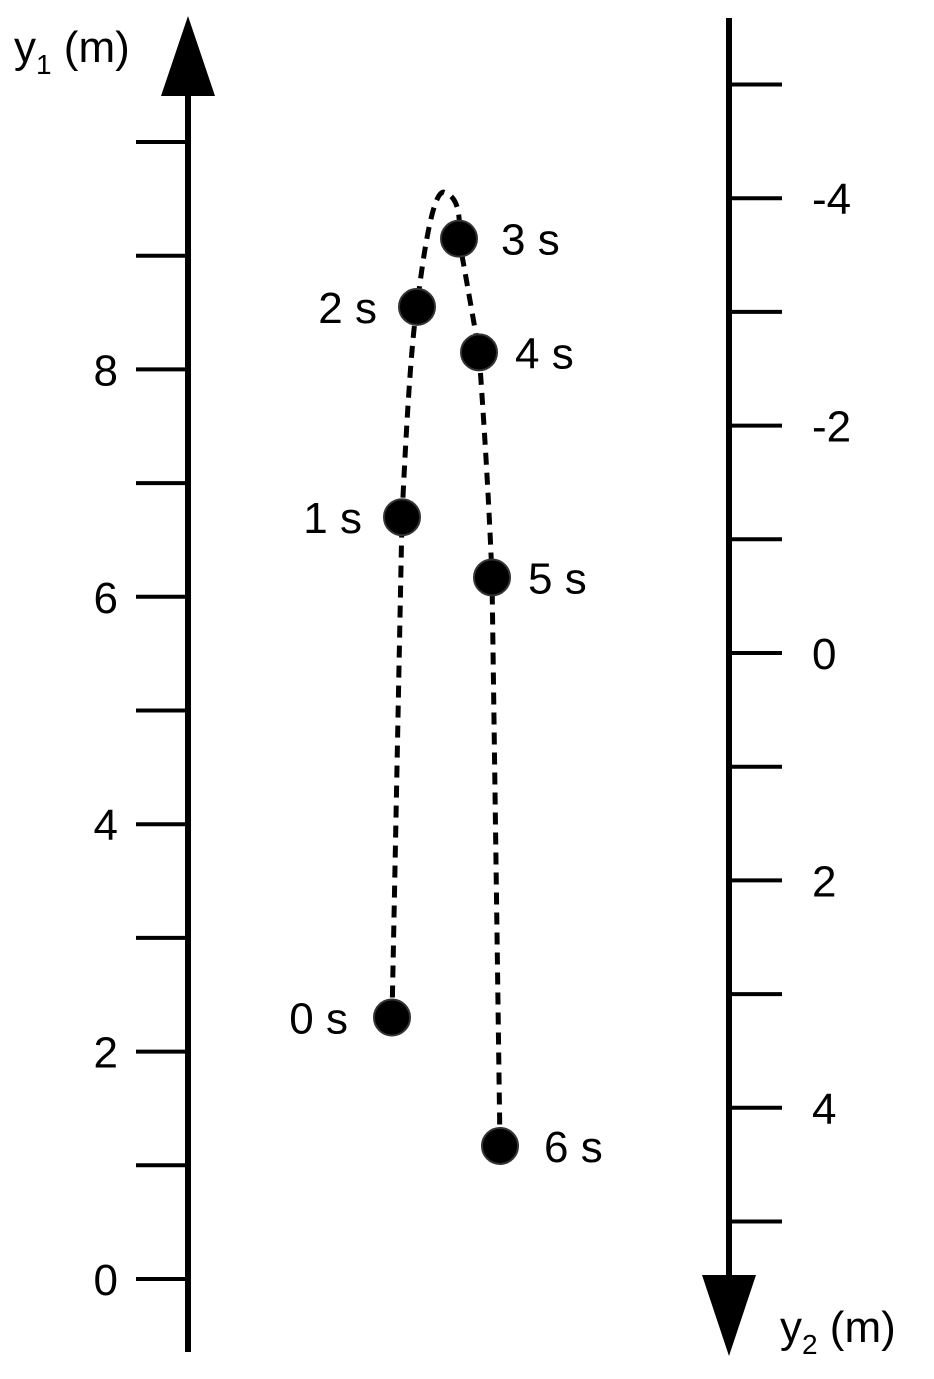  What do you see at coordinates (446, 668) in the screenshot?
I see `trajectory-path` at bounding box center [446, 668].